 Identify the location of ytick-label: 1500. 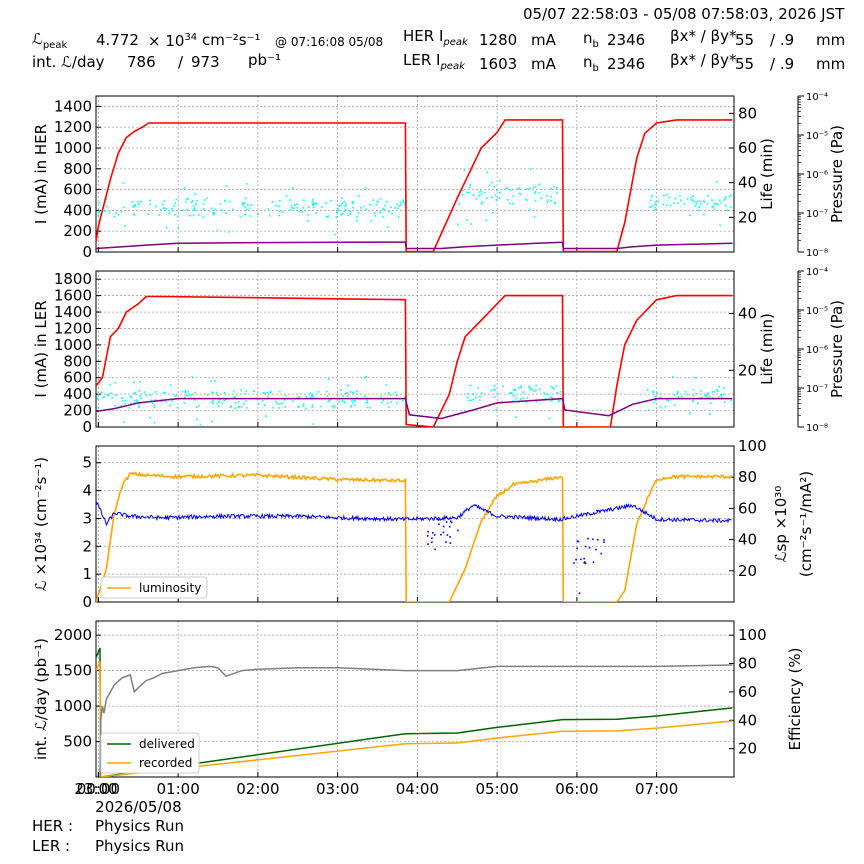
(73, 671).